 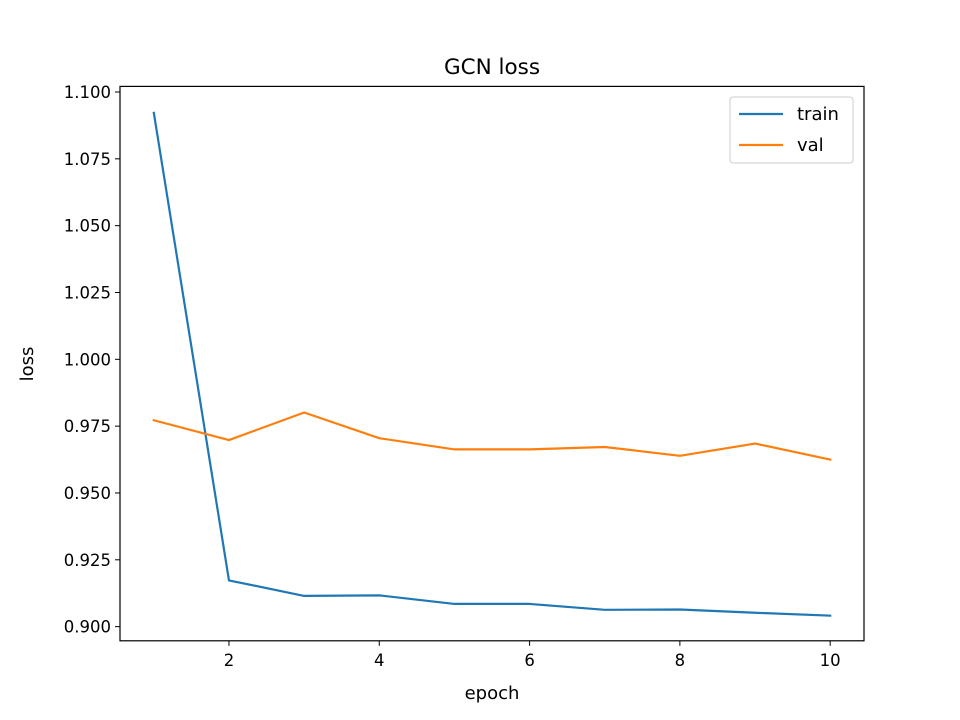 What do you see at coordinates (87, 92) in the screenshot?
I see `y-tick-label: 1.100` at bounding box center [87, 92].